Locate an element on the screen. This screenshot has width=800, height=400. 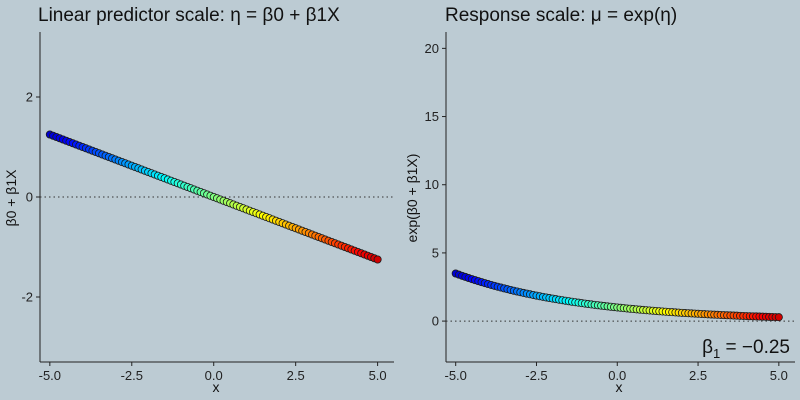
right-y-tick-label: 20 is located at coordinates (432, 48).